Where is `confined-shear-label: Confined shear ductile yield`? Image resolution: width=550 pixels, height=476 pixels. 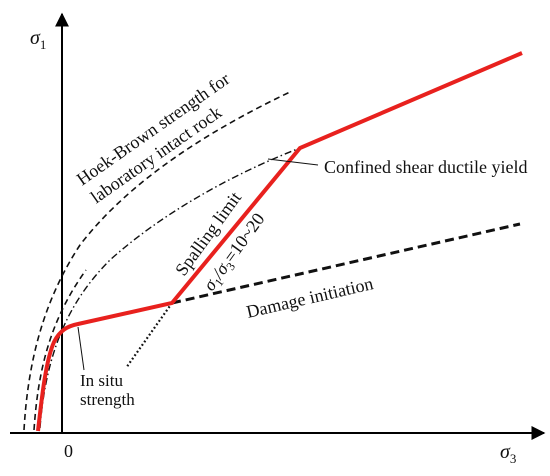
confined-shear-label: Confined shear ductile yield is located at coordinates (425, 167).